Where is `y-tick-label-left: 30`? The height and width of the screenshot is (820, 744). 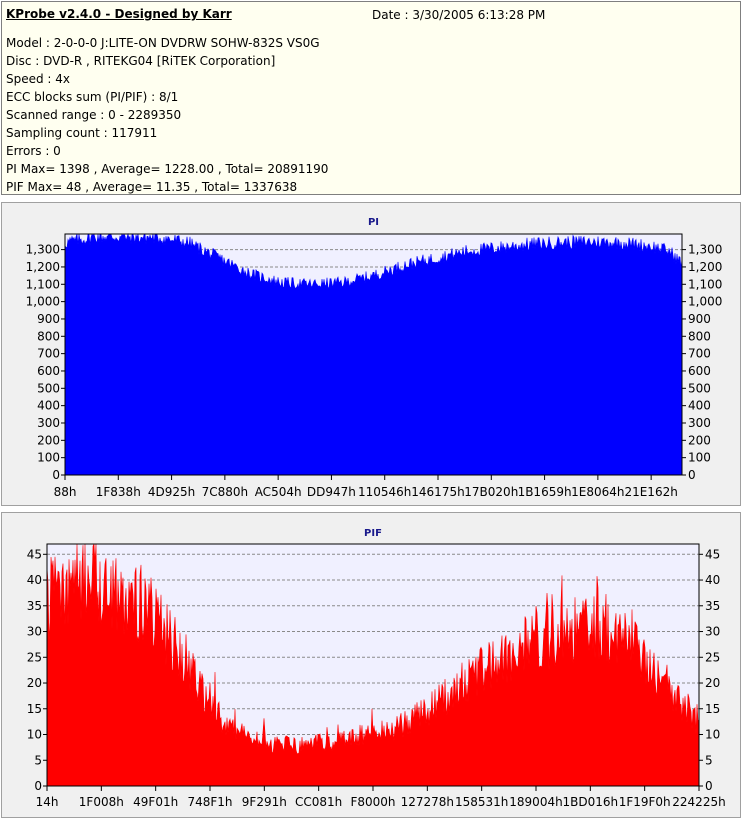 y-tick-label-left: 30 is located at coordinates (34, 632).